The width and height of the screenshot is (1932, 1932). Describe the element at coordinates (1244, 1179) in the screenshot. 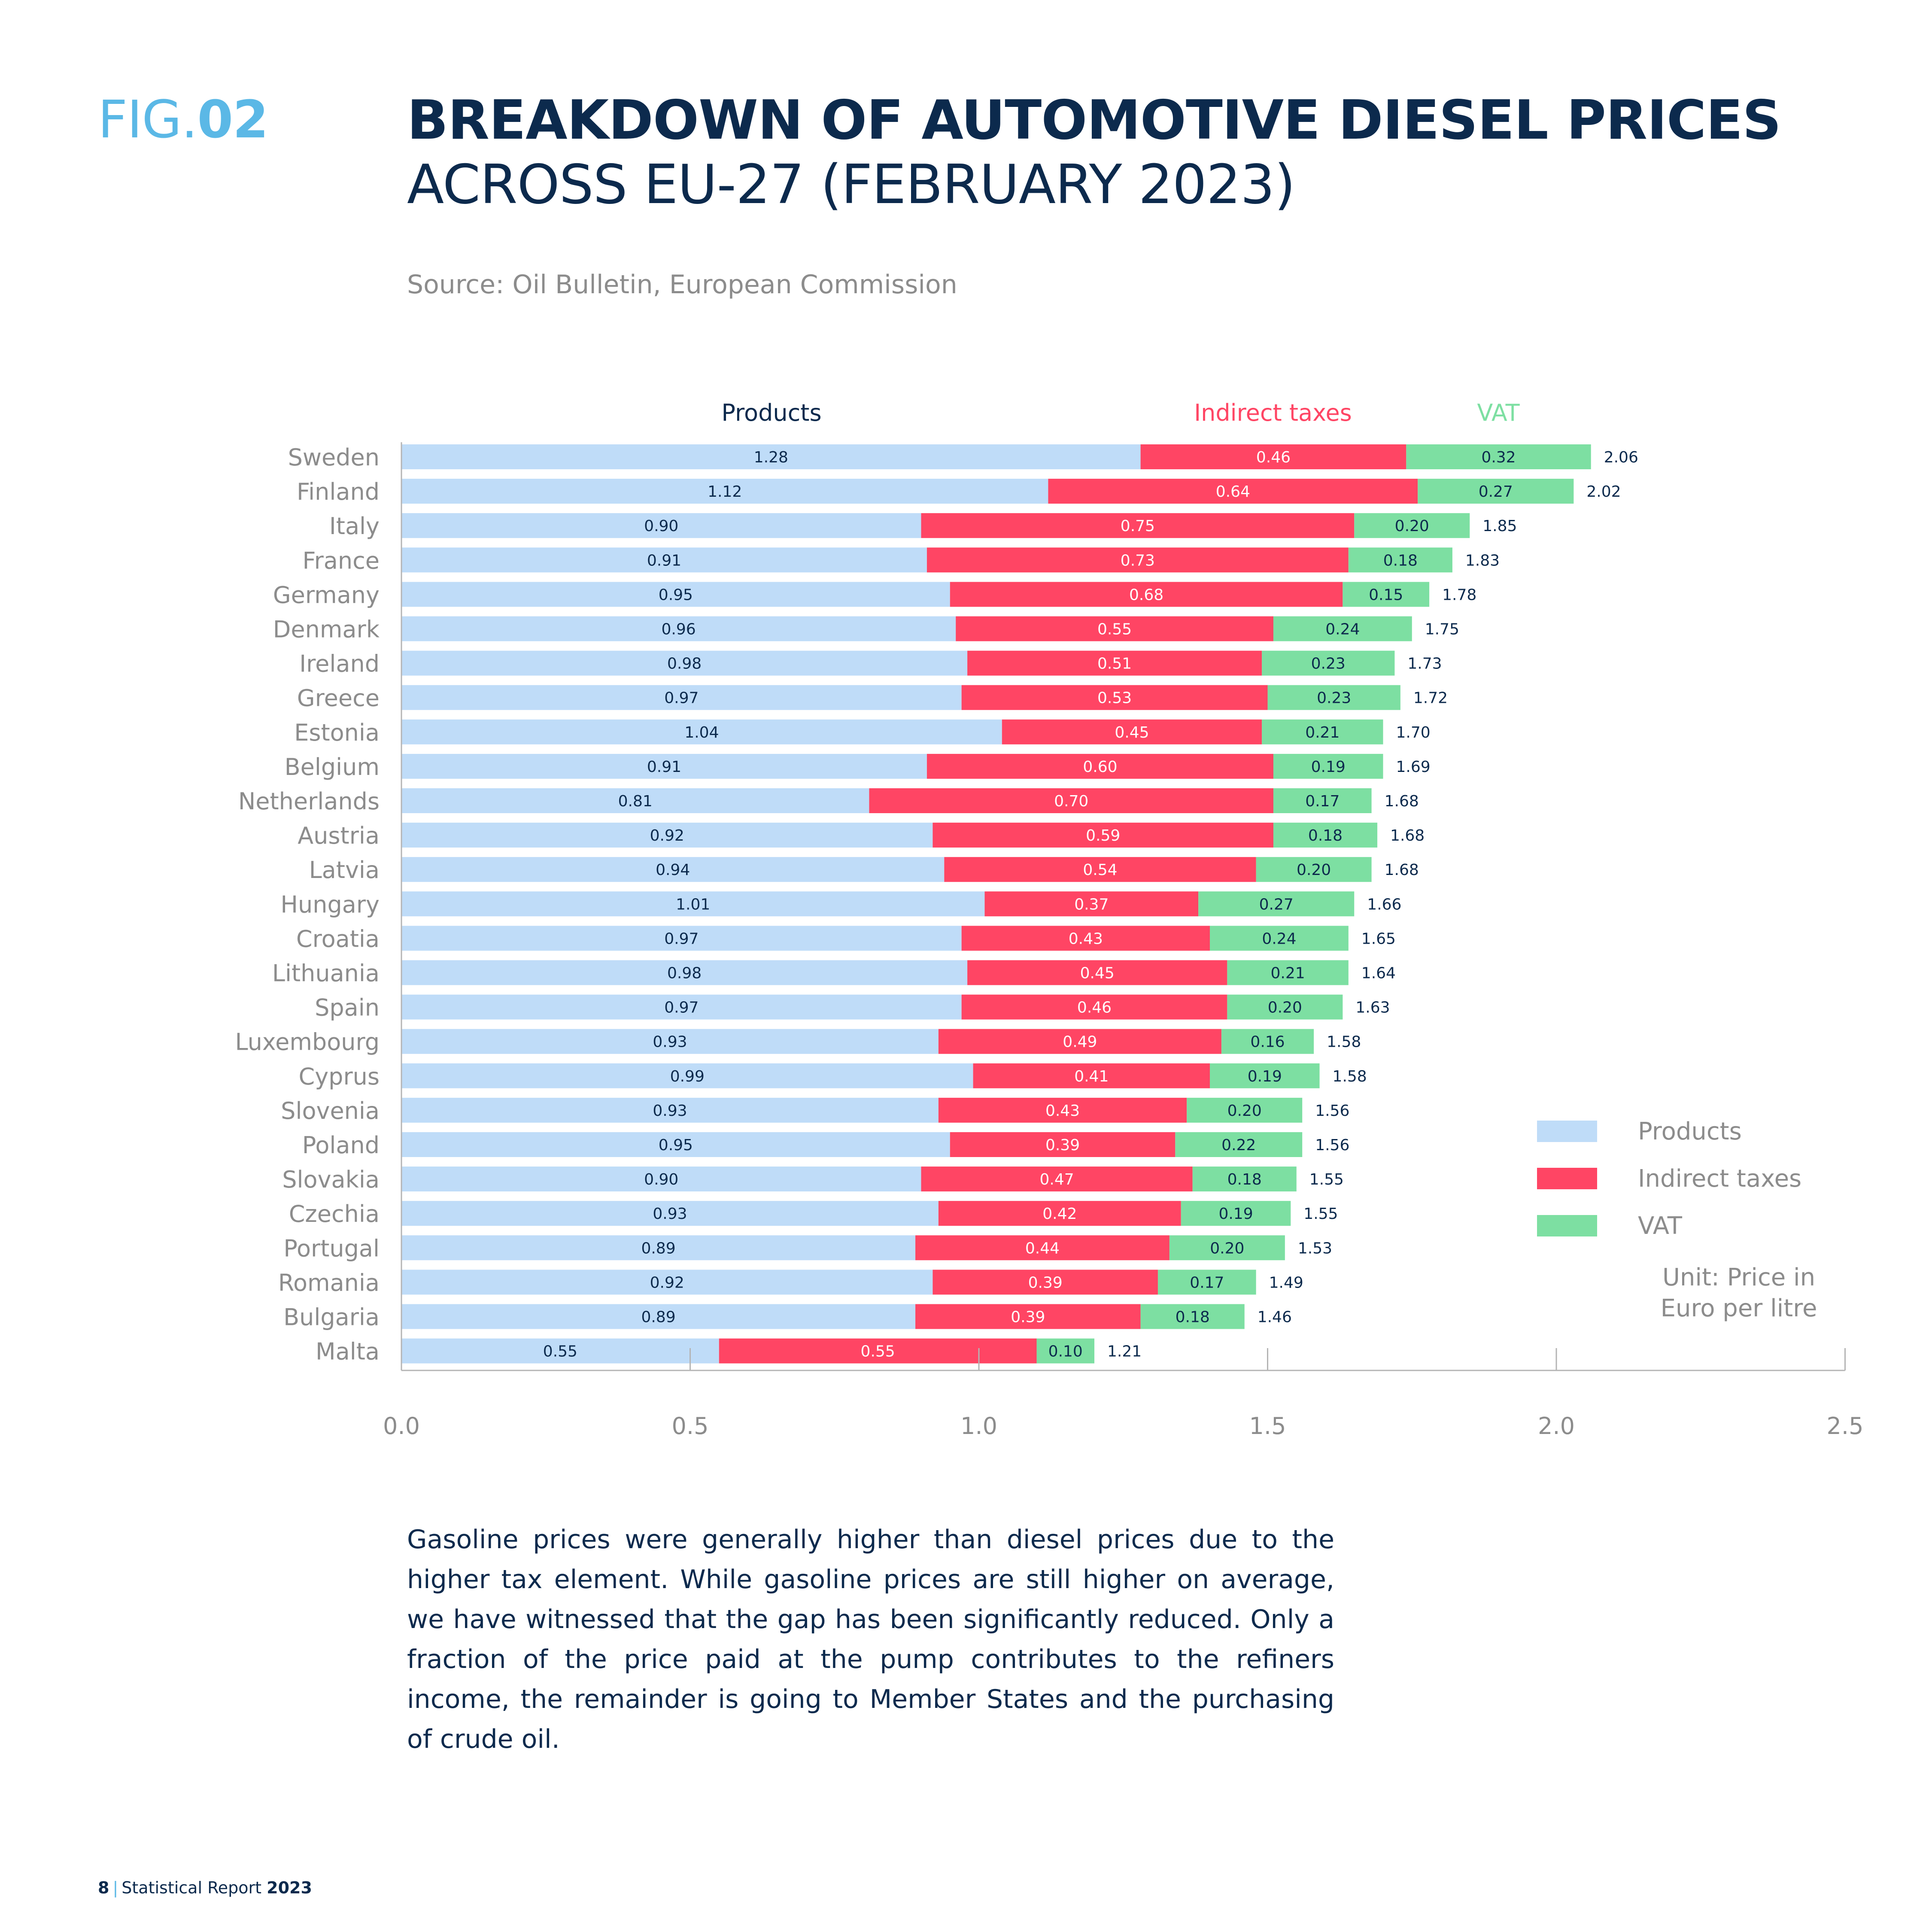

I see `bar-vat-slovakia` at that location.